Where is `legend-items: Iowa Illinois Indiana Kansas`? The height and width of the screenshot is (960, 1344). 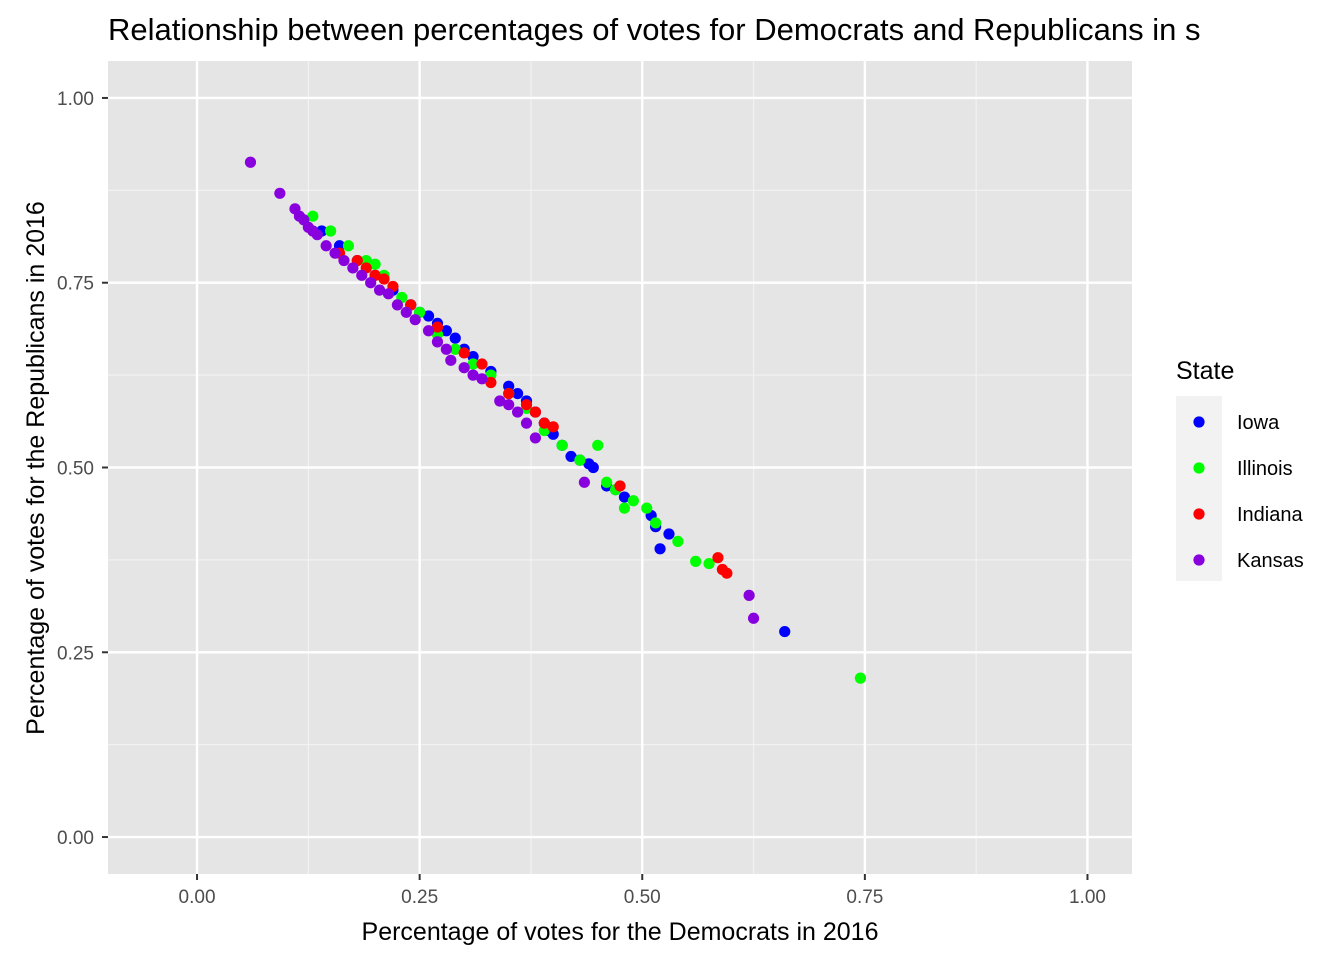 legend-items: Iowa Illinois Indiana Kansas is located at coordinates (1248, 492).